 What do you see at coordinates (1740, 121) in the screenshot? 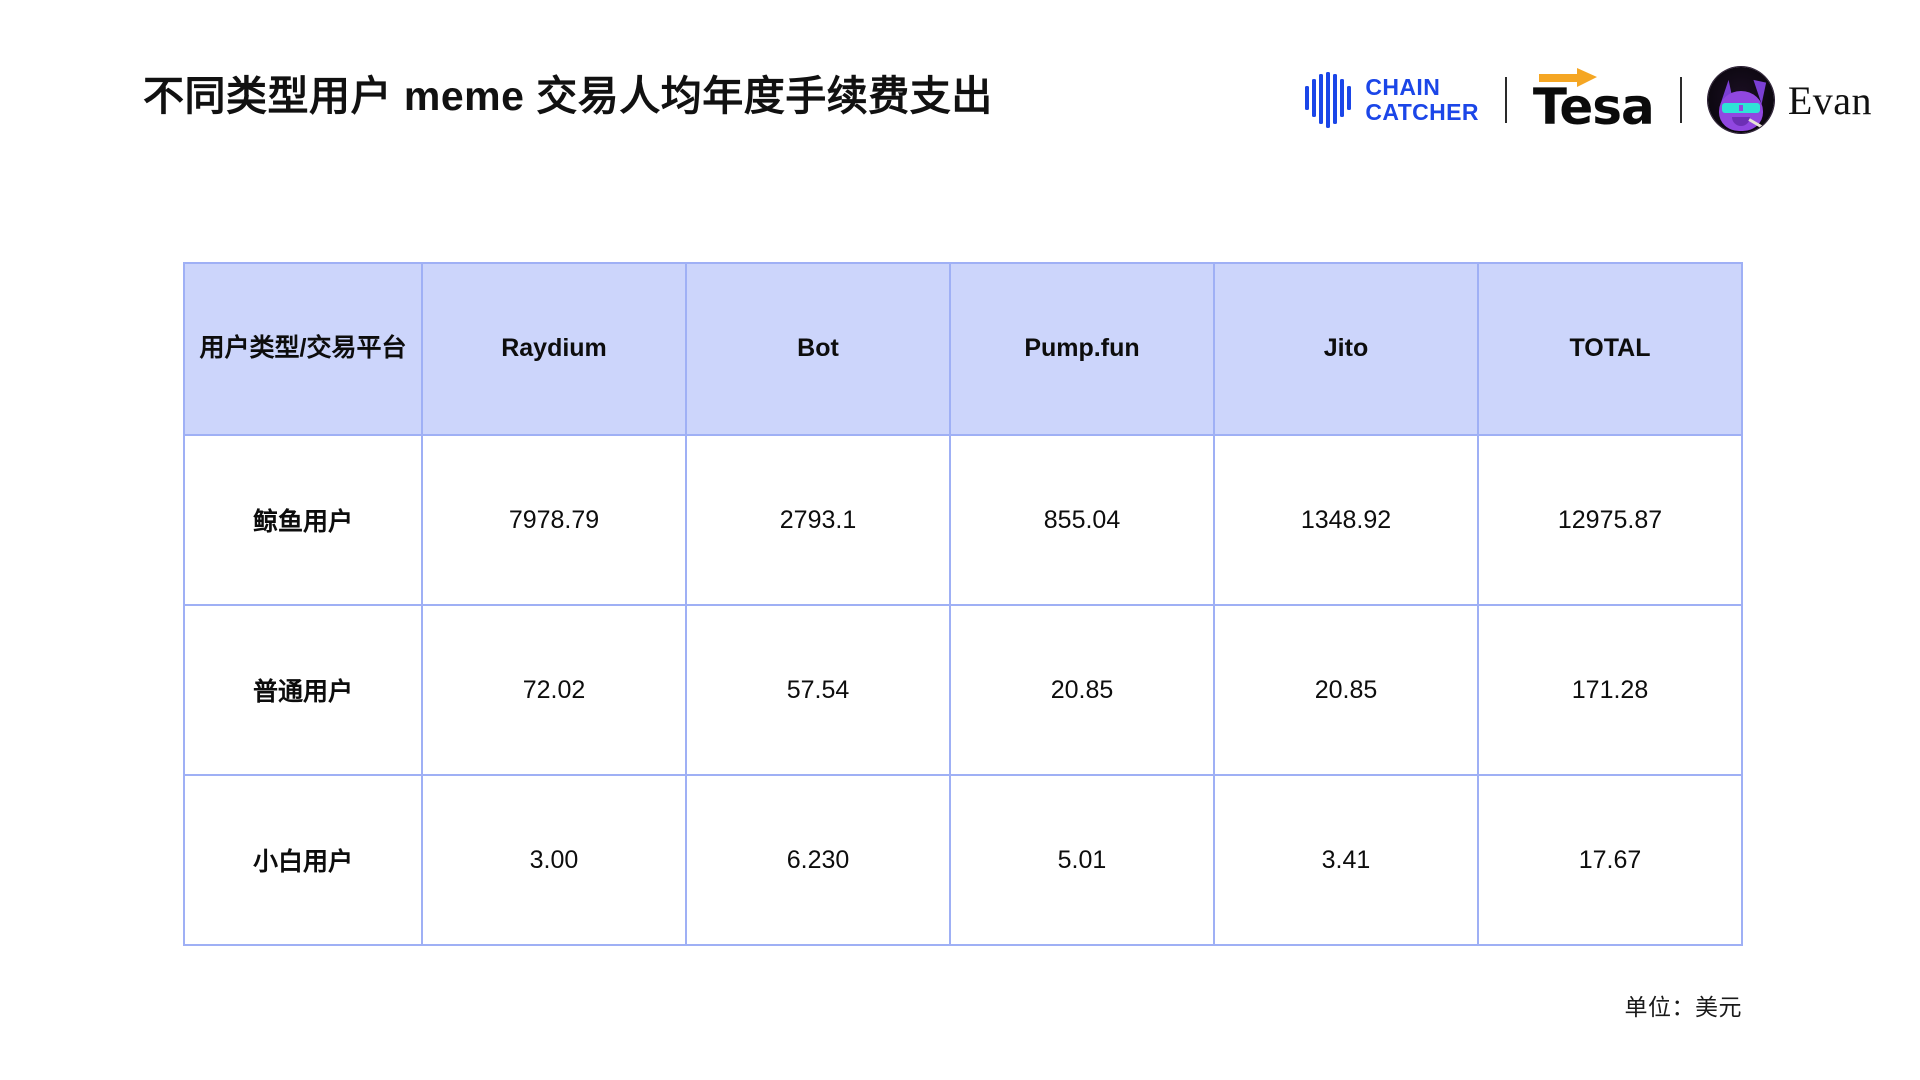
I see `avatar-mouth` at bounding box center [1740, 121].